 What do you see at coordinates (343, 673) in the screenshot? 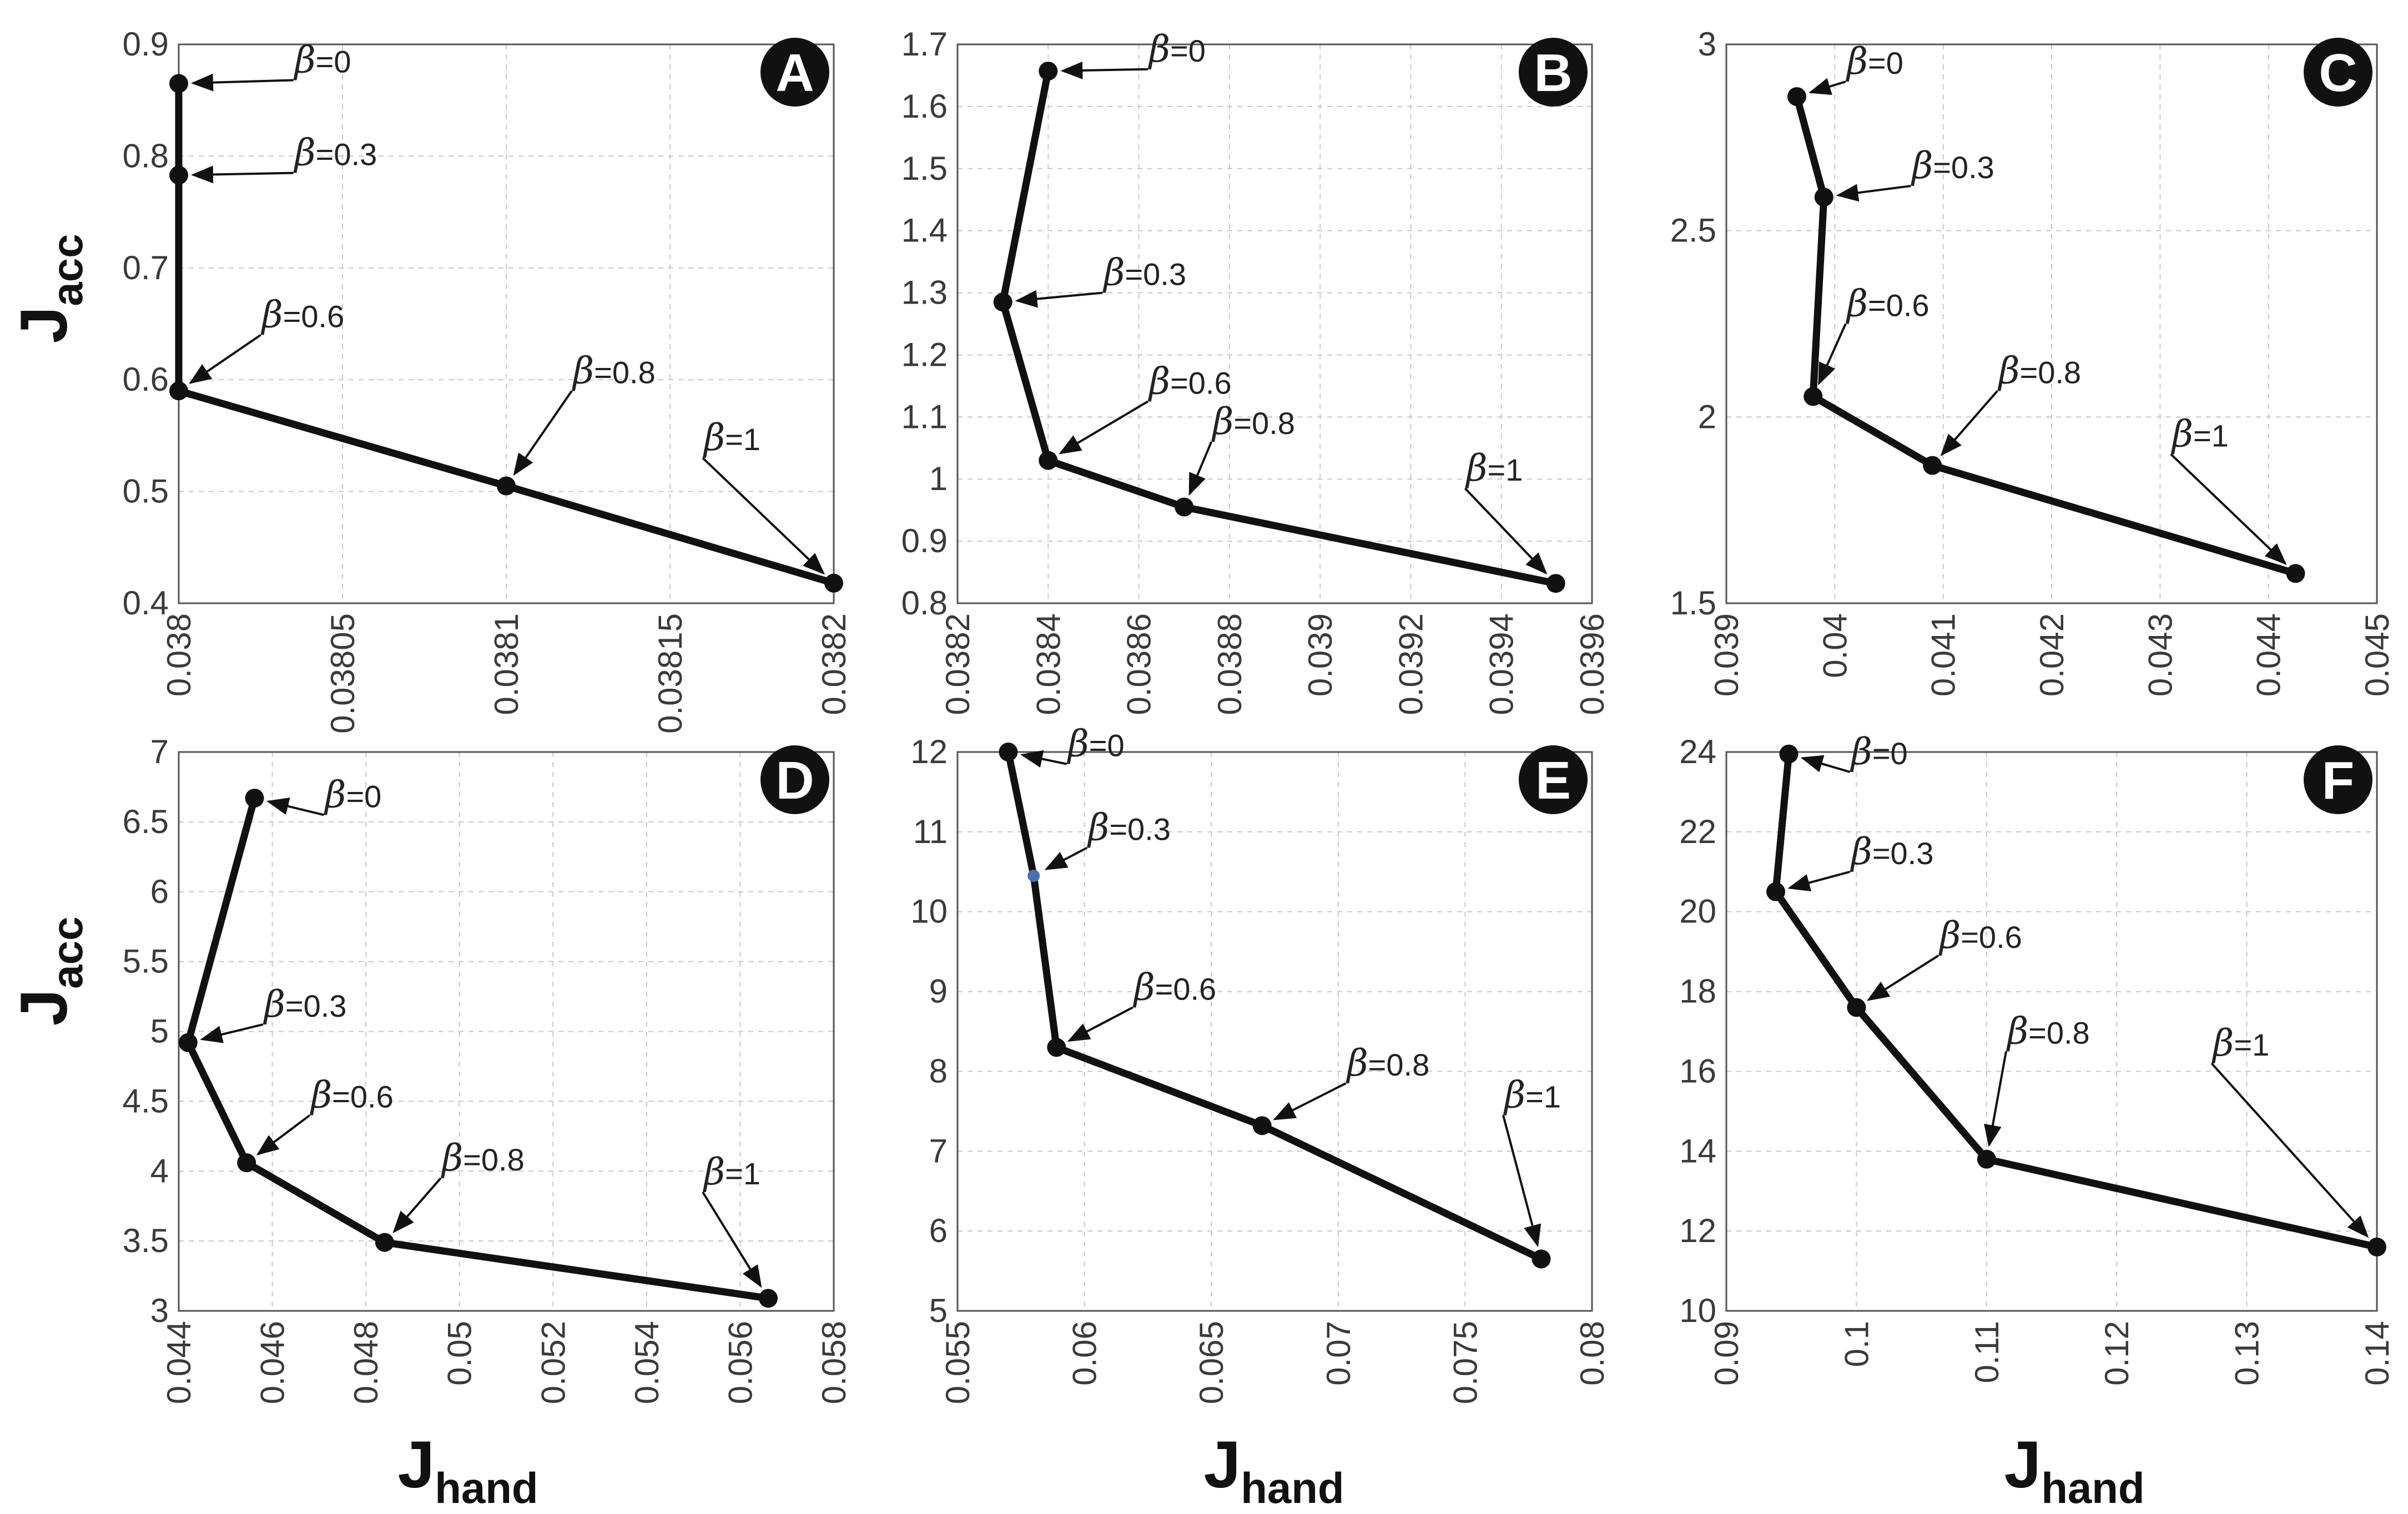
I see `x-tick-label: 0.03805` at bounding box center [343, 673].